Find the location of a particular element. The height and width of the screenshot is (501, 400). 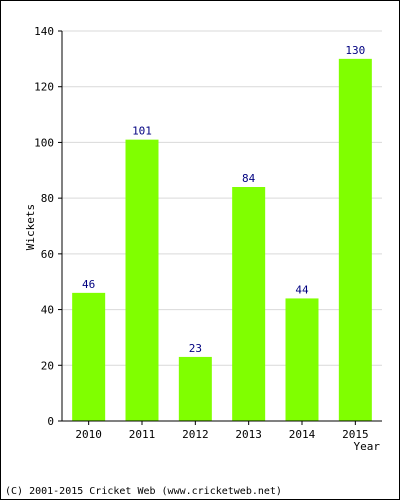

data-label: 130 is located at coordinates (355, 50).